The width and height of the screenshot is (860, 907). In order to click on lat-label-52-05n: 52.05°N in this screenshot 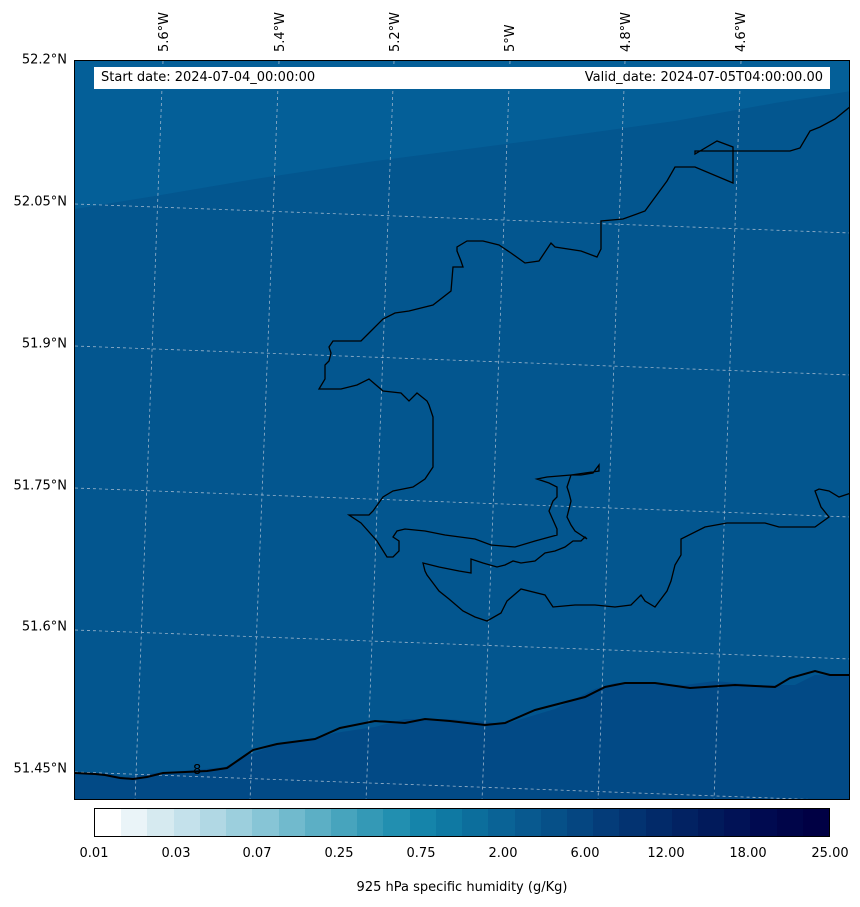, I will do `click(40, 202)`.